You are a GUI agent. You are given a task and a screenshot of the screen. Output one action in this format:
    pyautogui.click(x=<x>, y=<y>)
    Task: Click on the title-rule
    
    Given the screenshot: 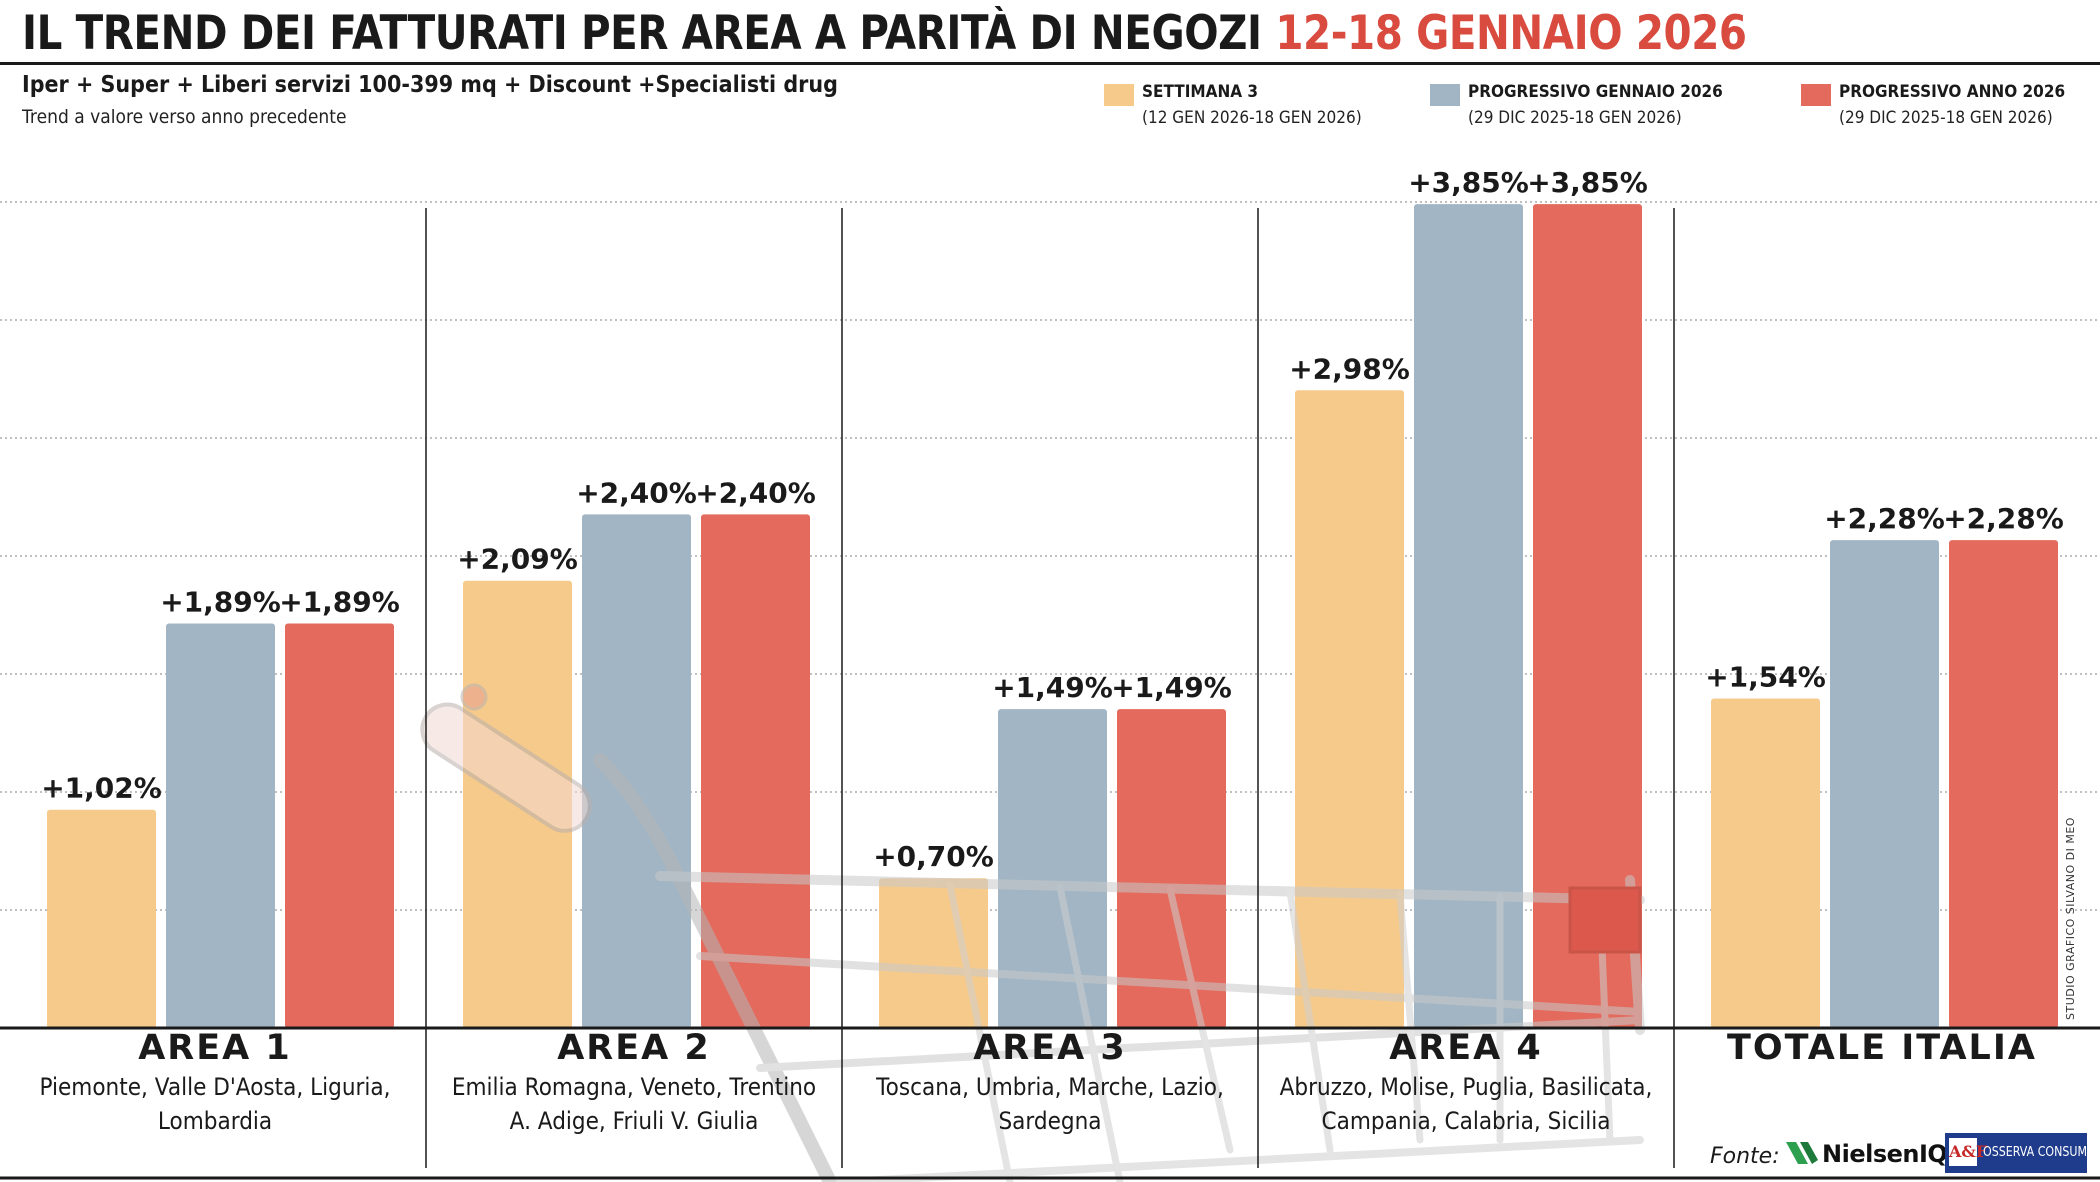 What is the action you would take?
    pyautogui.click(x=1050, y=63)
    